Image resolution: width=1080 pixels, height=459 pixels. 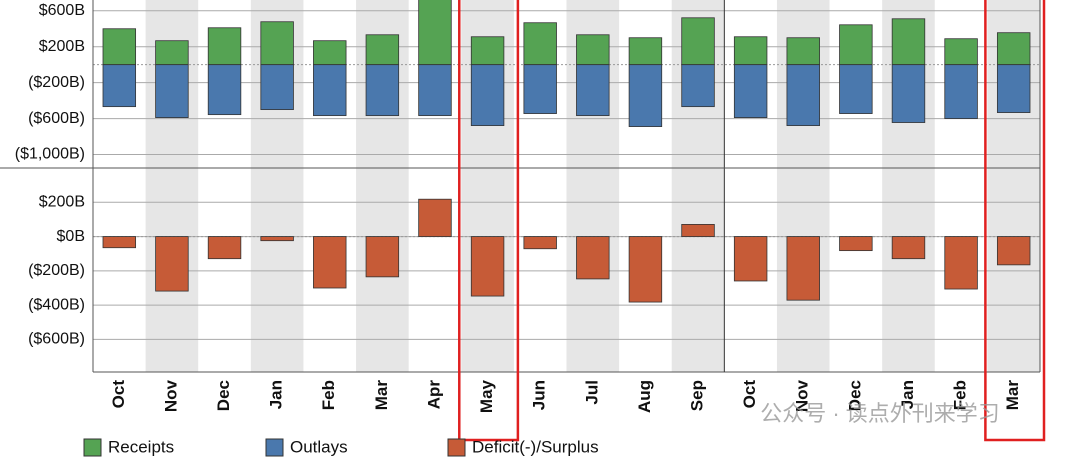 I want to click on y-tick-label: ($1,000B), so click(x=50, y=154).